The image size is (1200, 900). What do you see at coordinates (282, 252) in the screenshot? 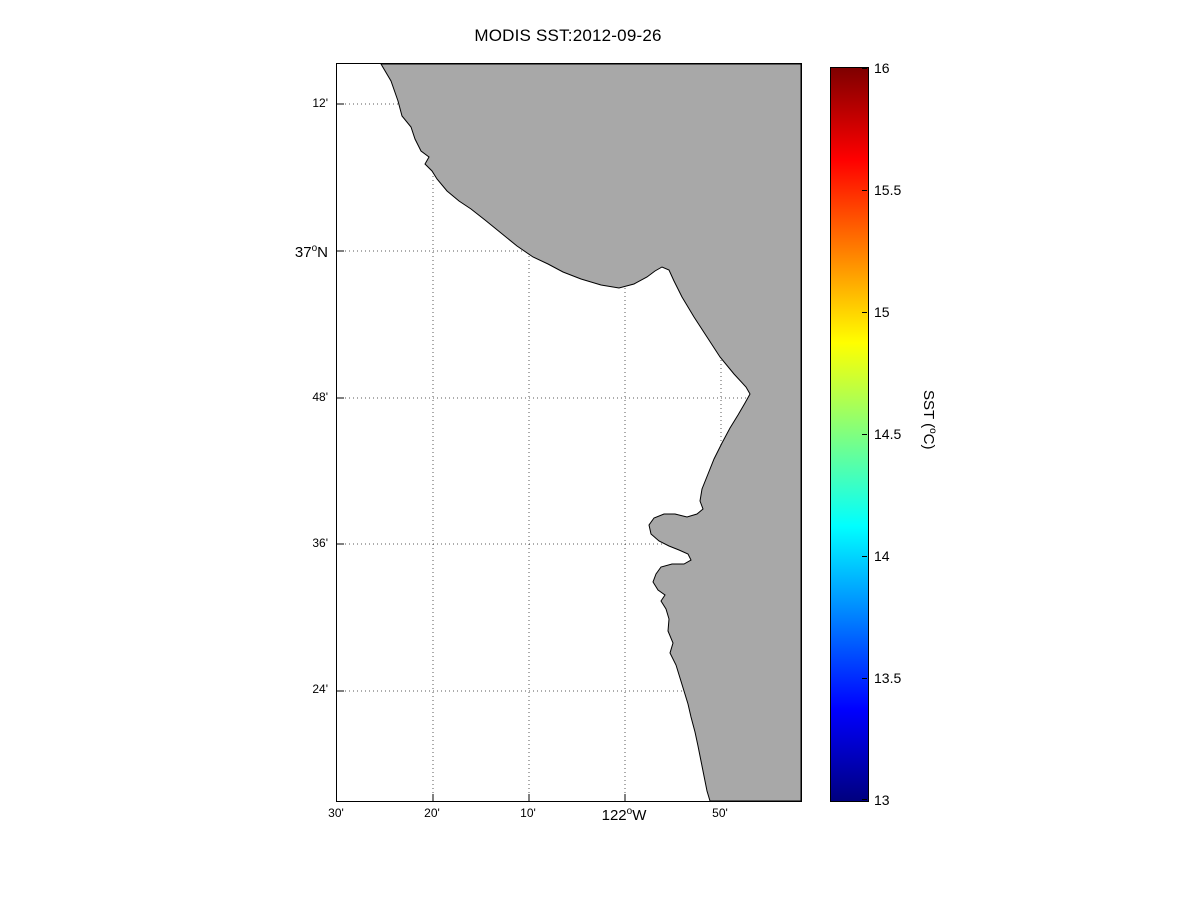
I see `ytick-label-37N: 37oN` at bounding box center [282, 252].